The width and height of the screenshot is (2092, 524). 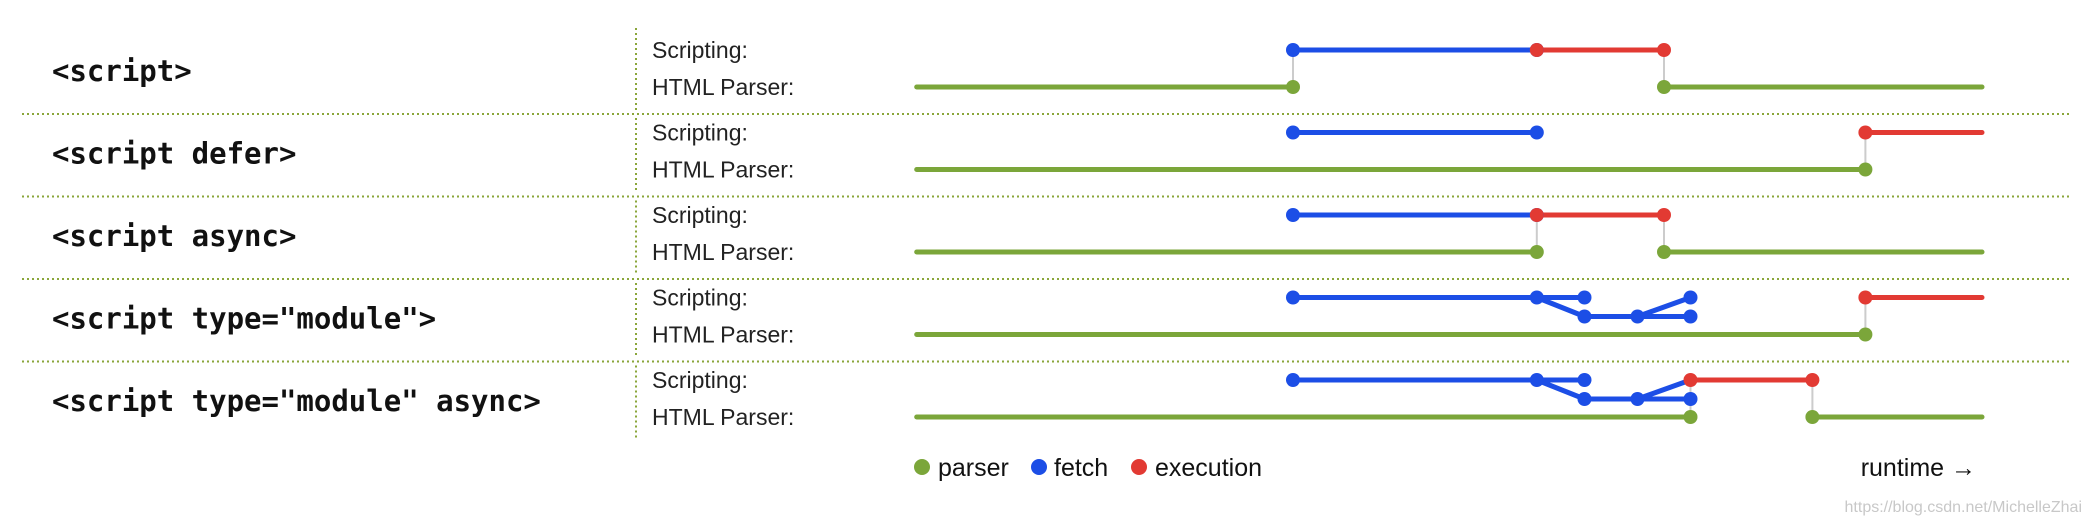 What do you see at coordinates (174, 236) in the screenshot?
I see `script-tag-label: <script async>` at bounding box center [174, 236].